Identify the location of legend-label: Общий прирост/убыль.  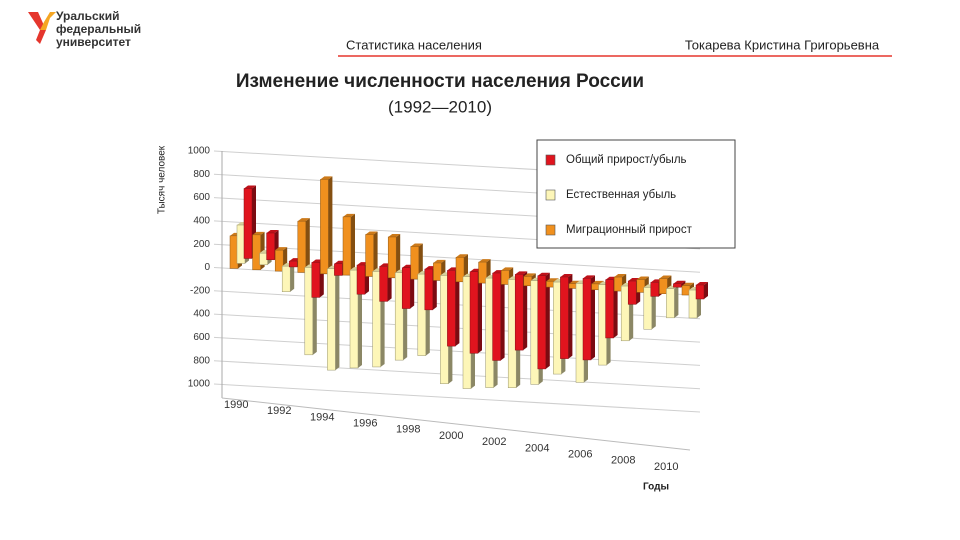
(626, 160).